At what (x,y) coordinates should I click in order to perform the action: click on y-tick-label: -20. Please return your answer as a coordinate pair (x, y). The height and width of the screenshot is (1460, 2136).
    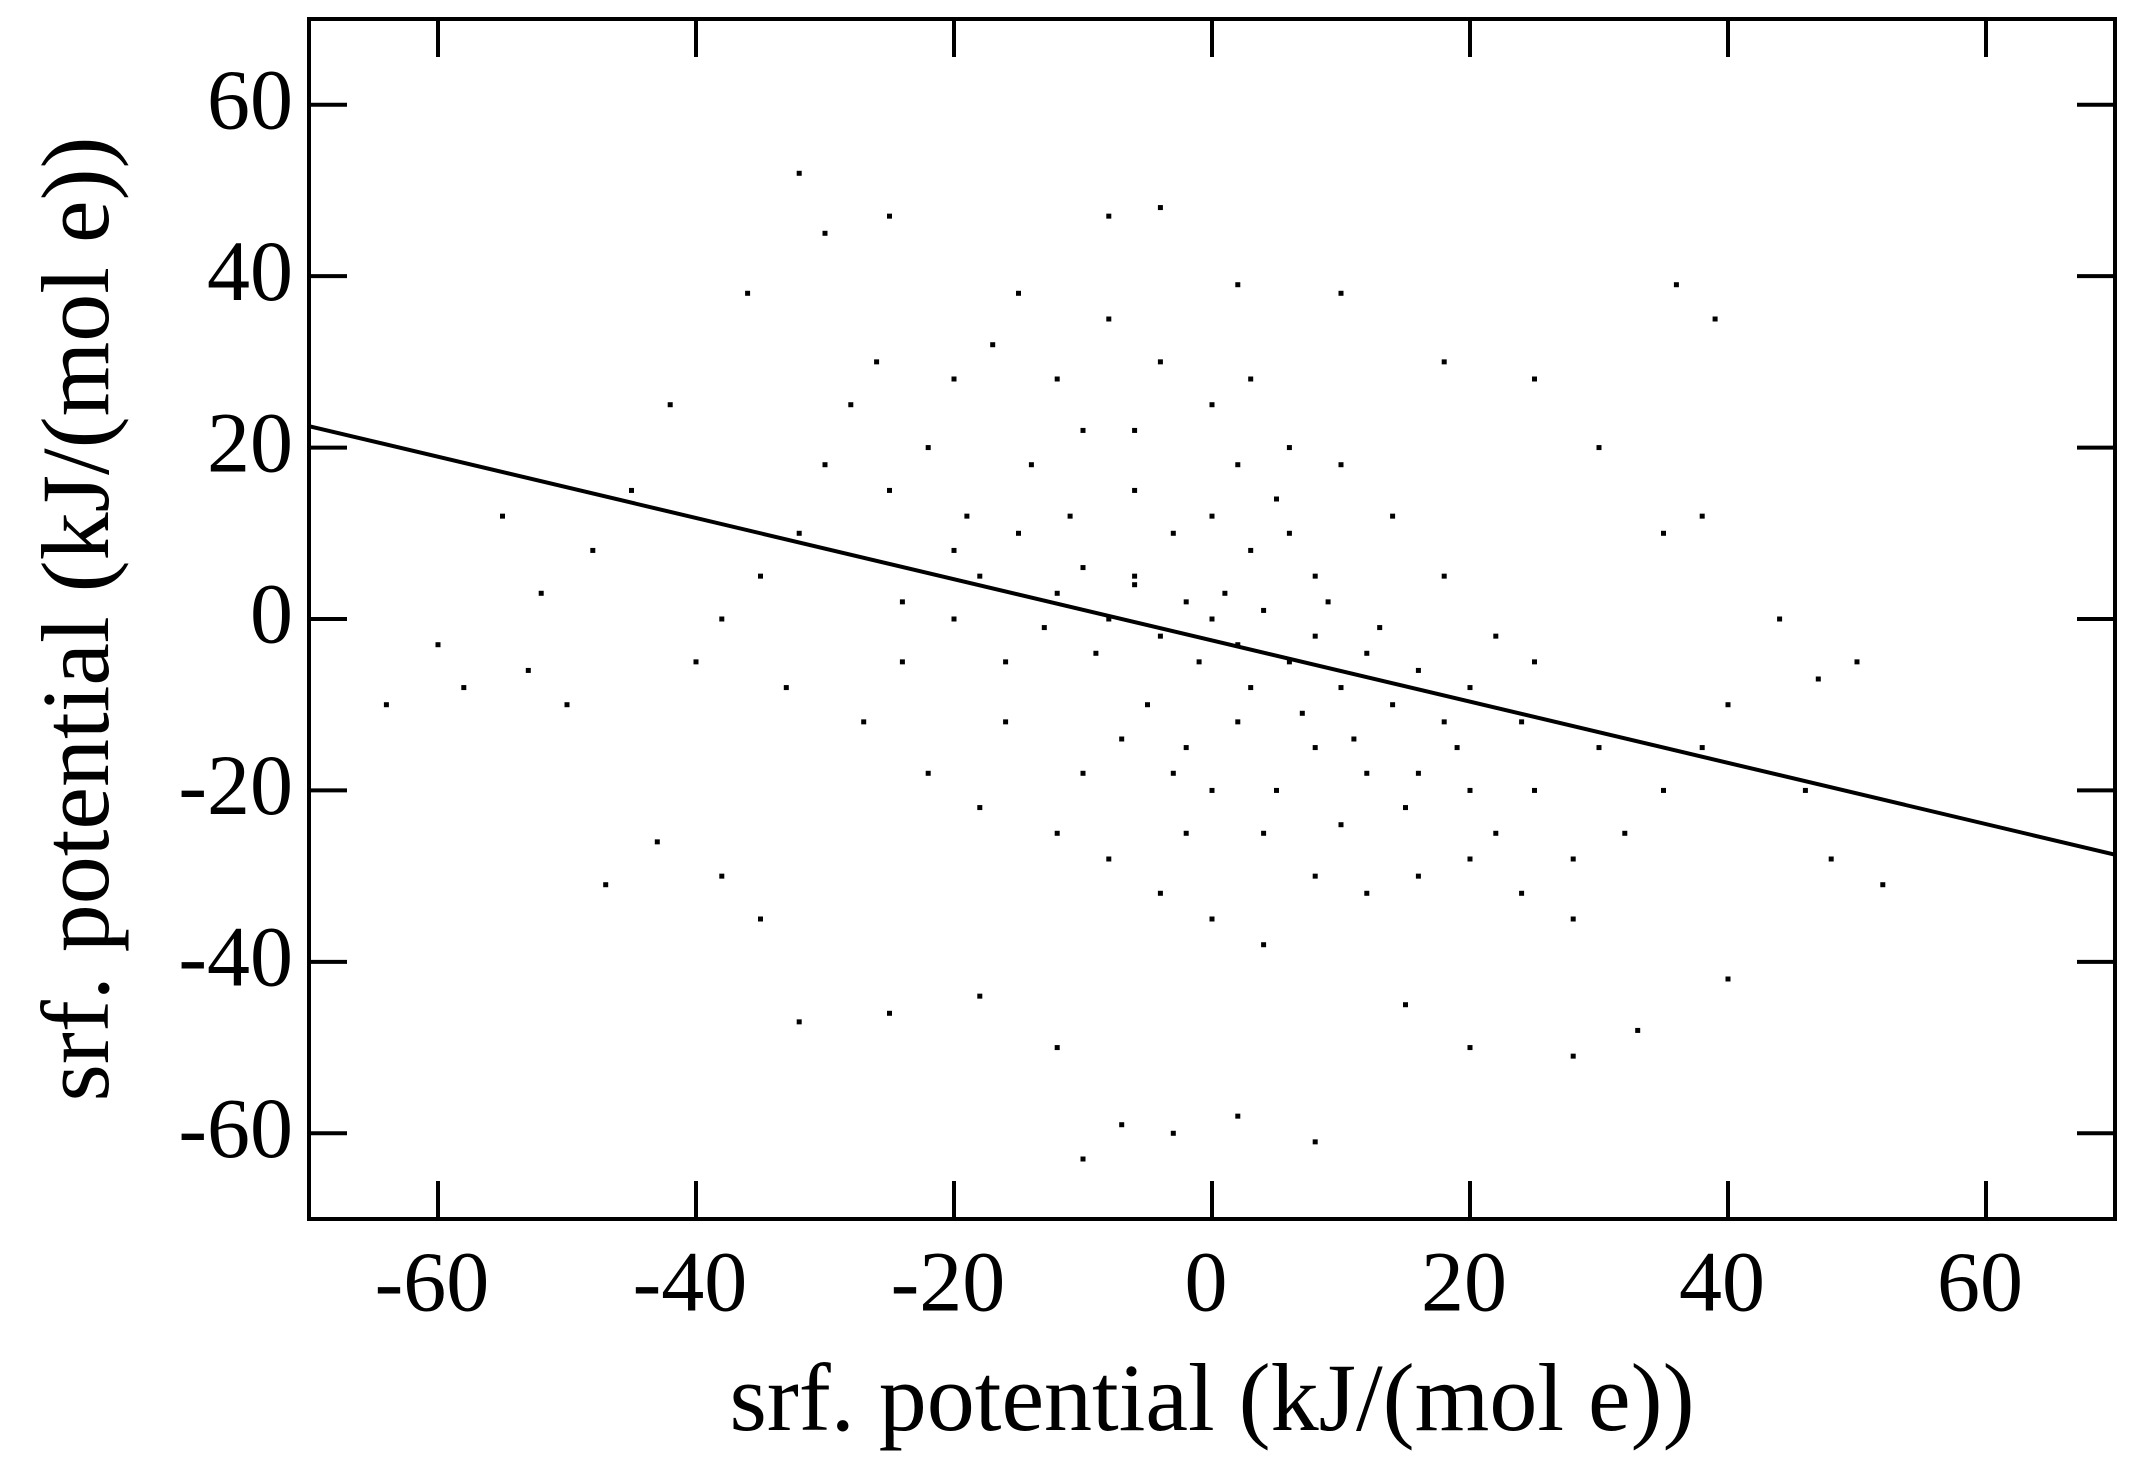
    Looking at the image, I should click on (235, 785).